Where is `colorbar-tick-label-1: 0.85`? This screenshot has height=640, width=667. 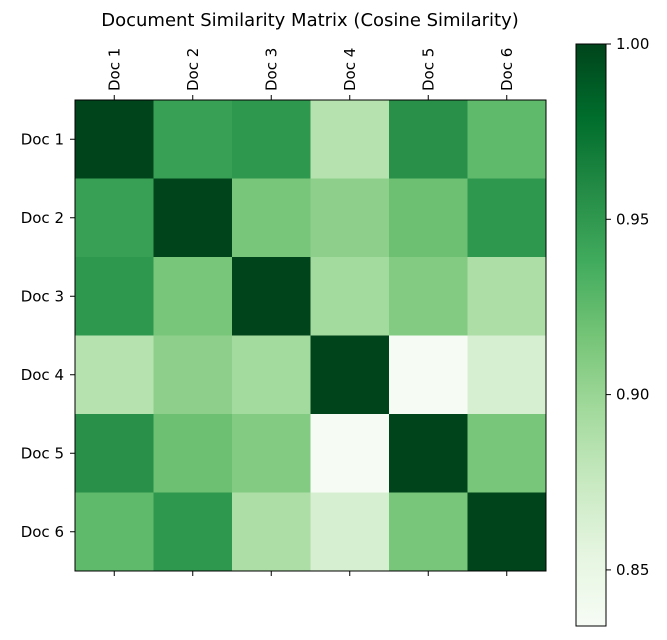 colorbar-tick-label-1: 0.85 is located at coordinates (632, 570).